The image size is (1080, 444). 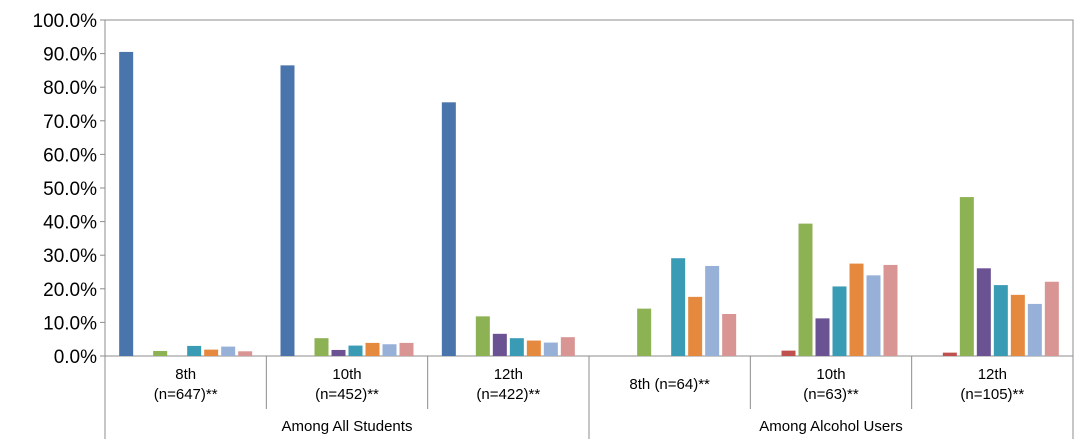 What do you see at coordinates (831, 394) in the screenshot?
I see `x-category-label: (n=63)**` at bounding box center [831, 394].